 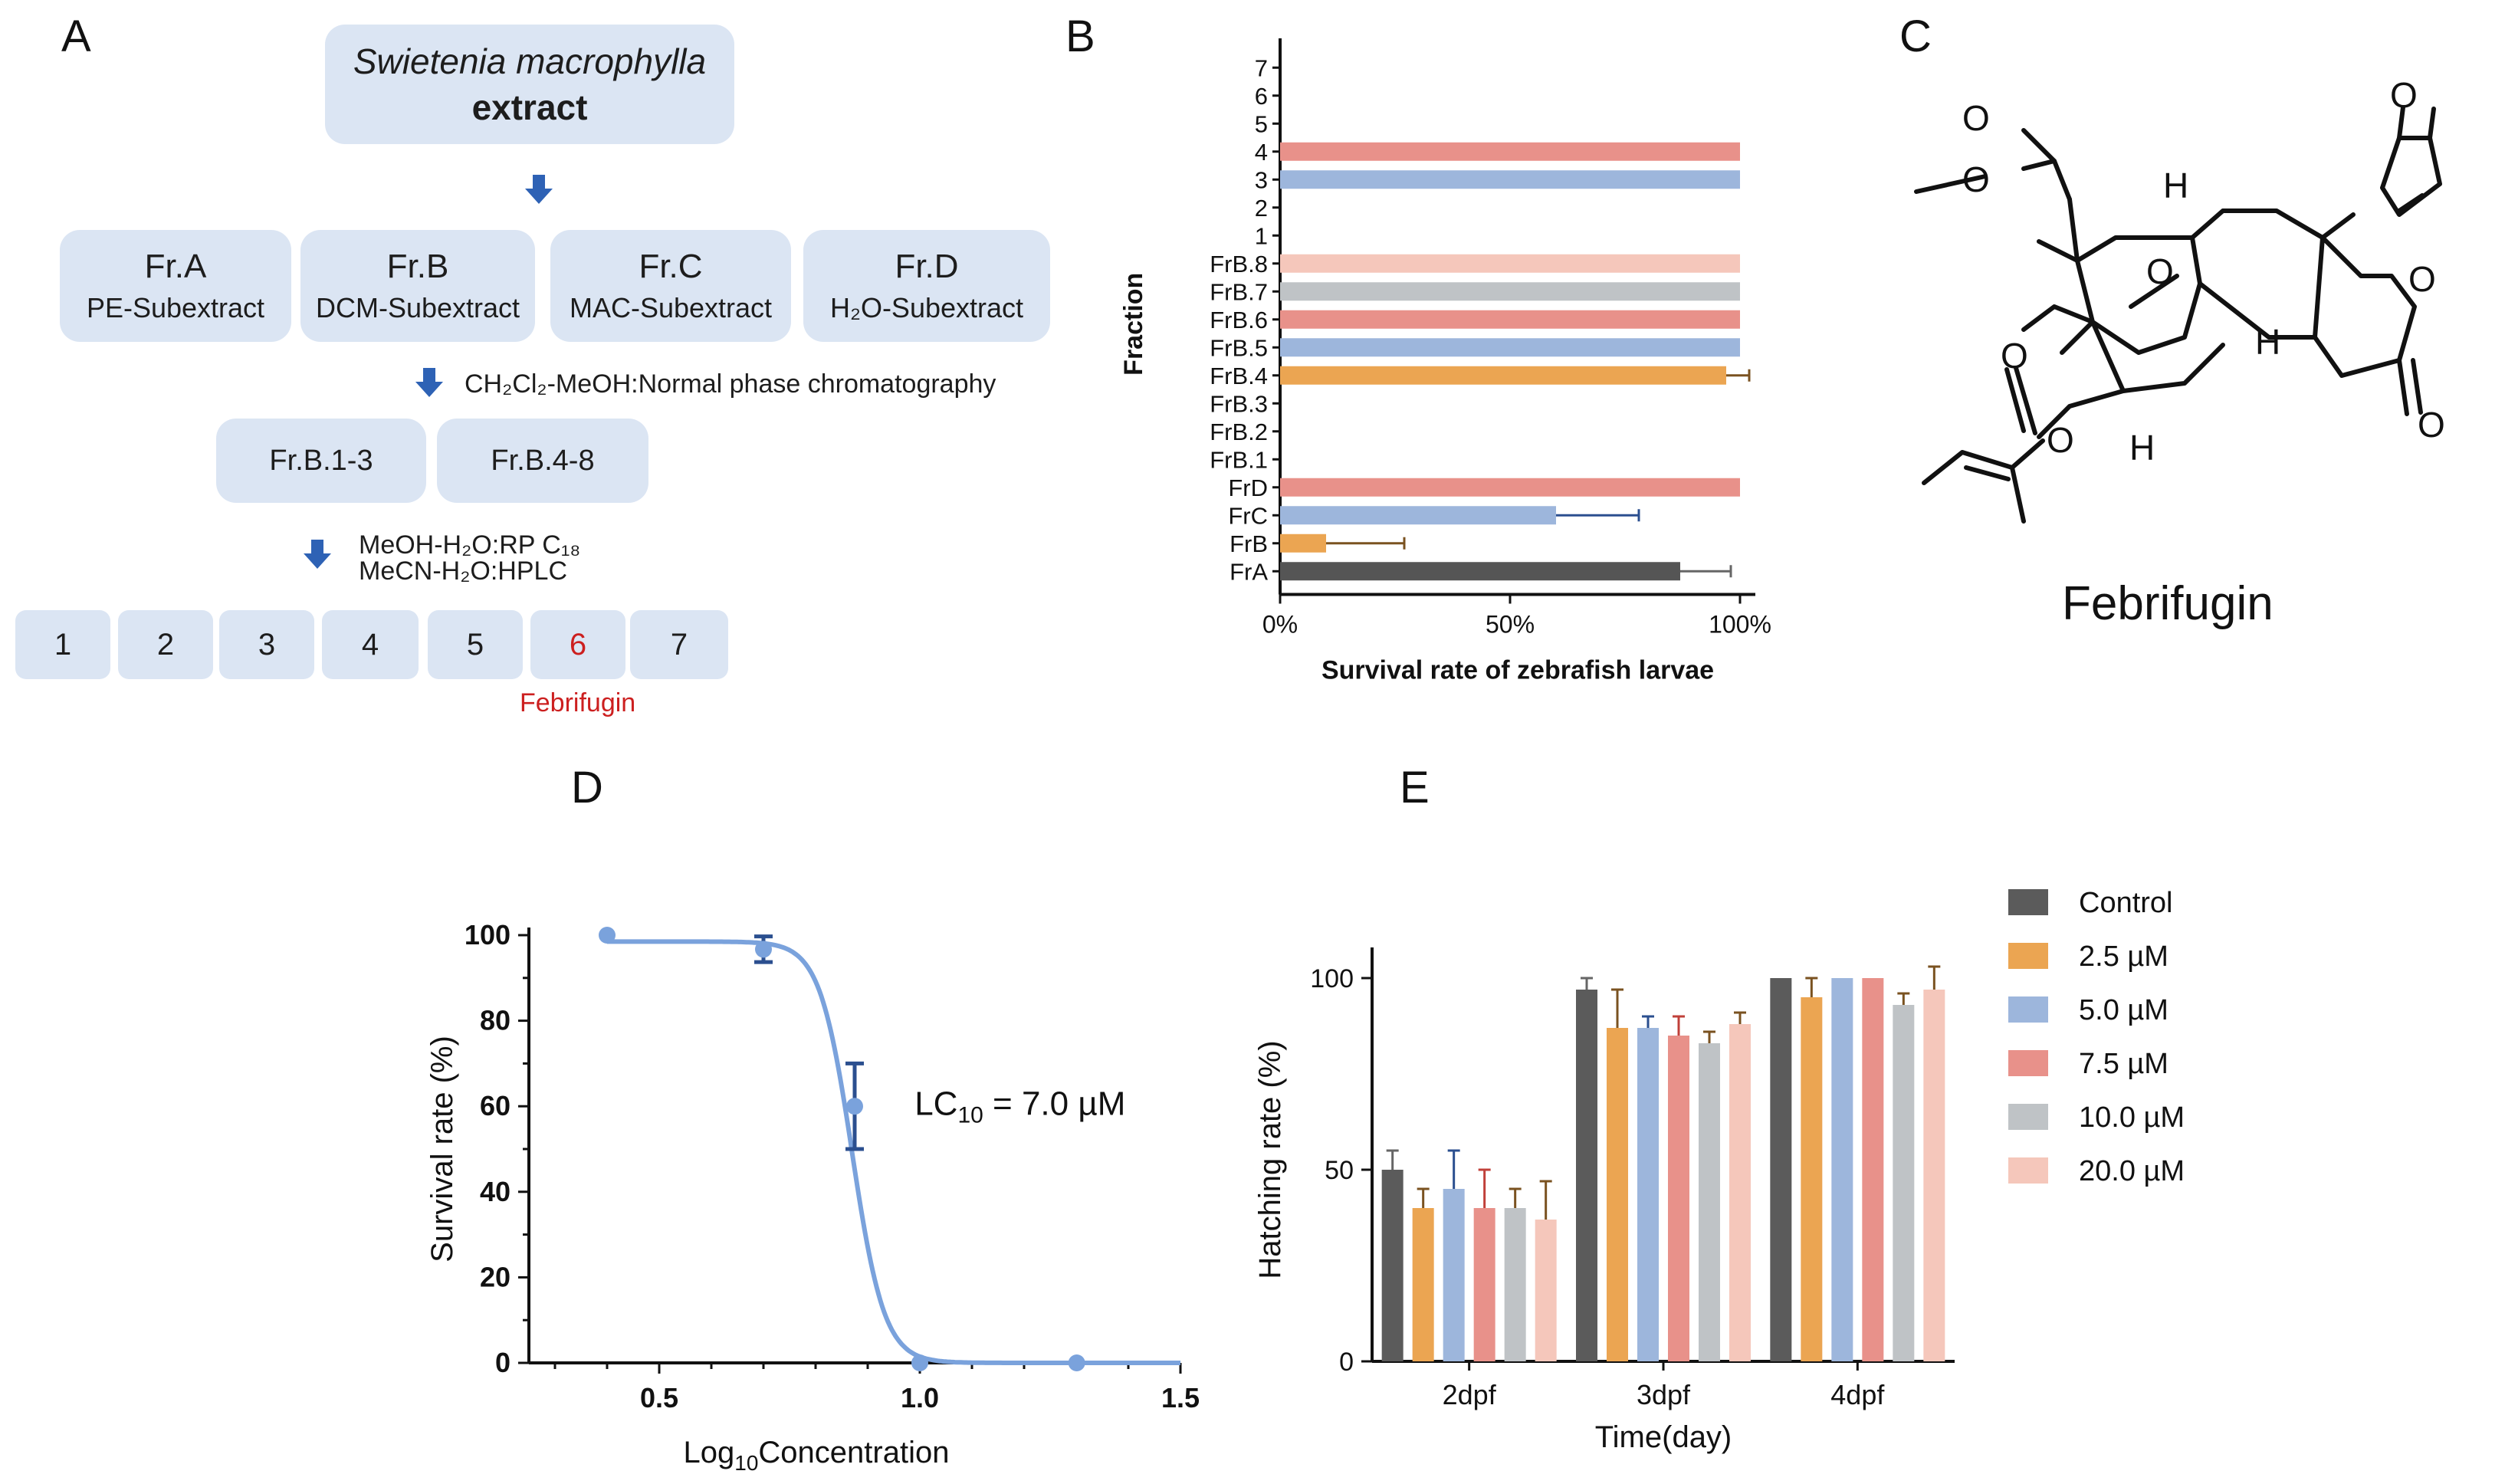 I want to click on fraction-name: Fr.B, so click(x=418, y=266).